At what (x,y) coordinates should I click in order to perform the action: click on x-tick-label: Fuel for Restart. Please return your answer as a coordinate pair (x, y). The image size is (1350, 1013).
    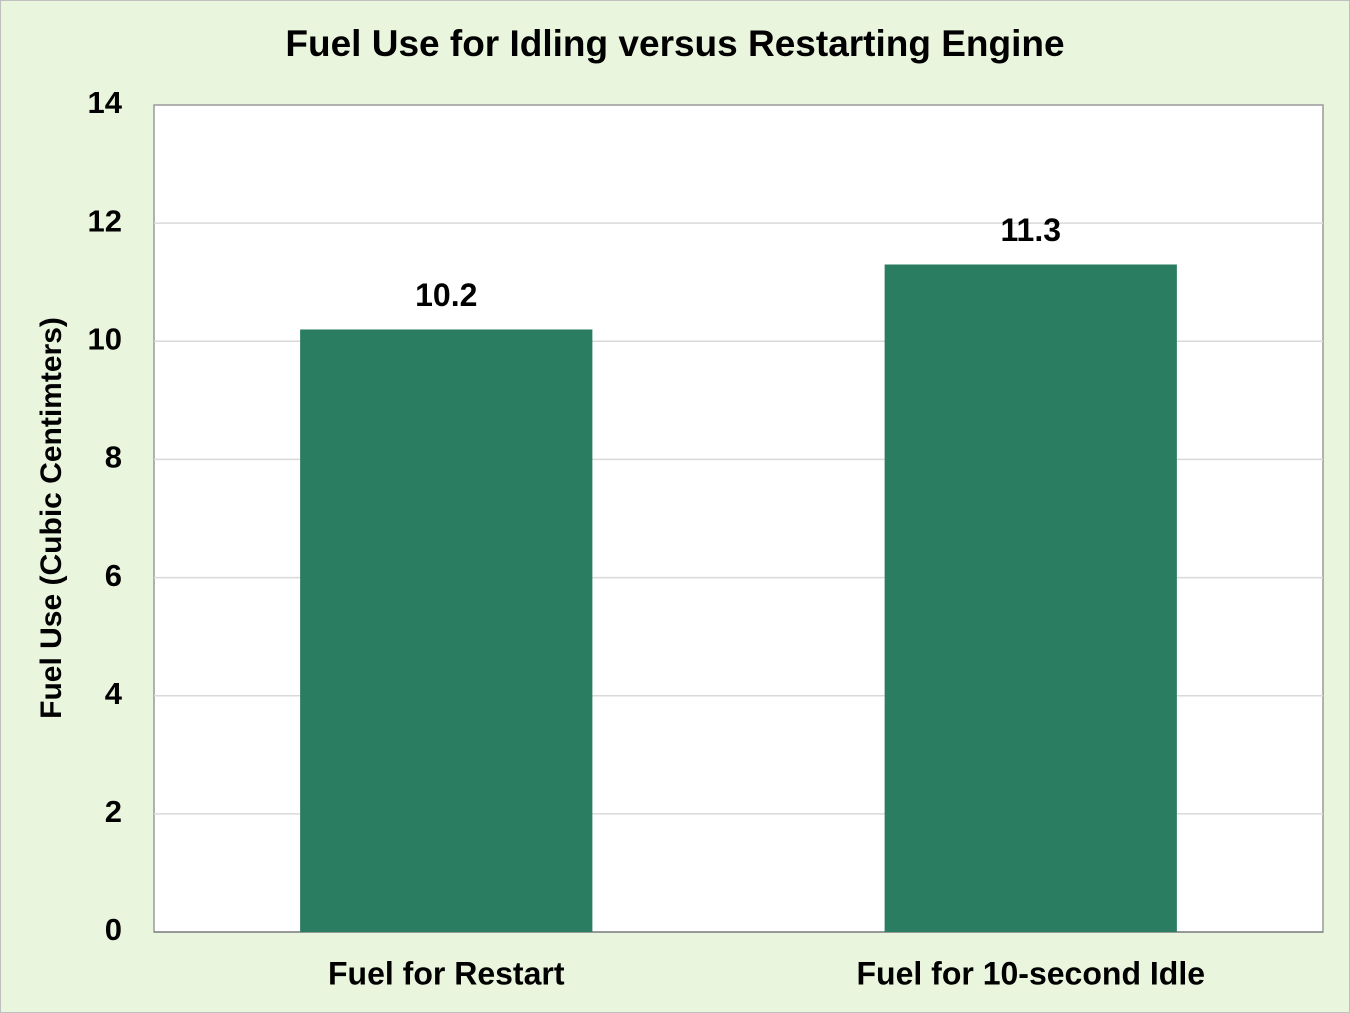
    Looking at the image, I should click on (446, 973).